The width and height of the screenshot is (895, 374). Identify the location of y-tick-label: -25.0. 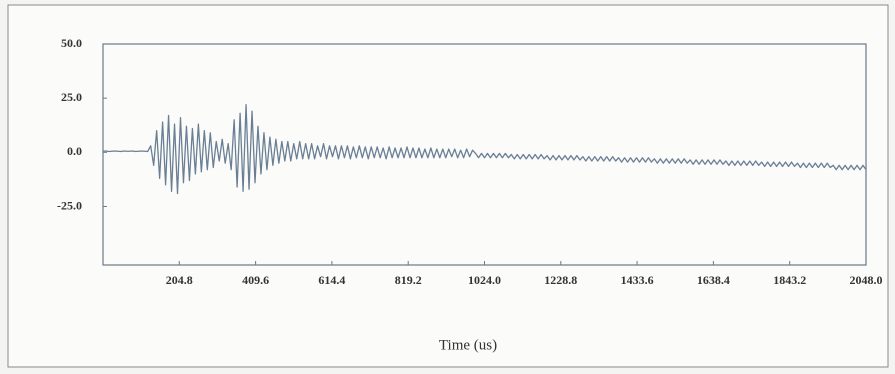
(69, 205).